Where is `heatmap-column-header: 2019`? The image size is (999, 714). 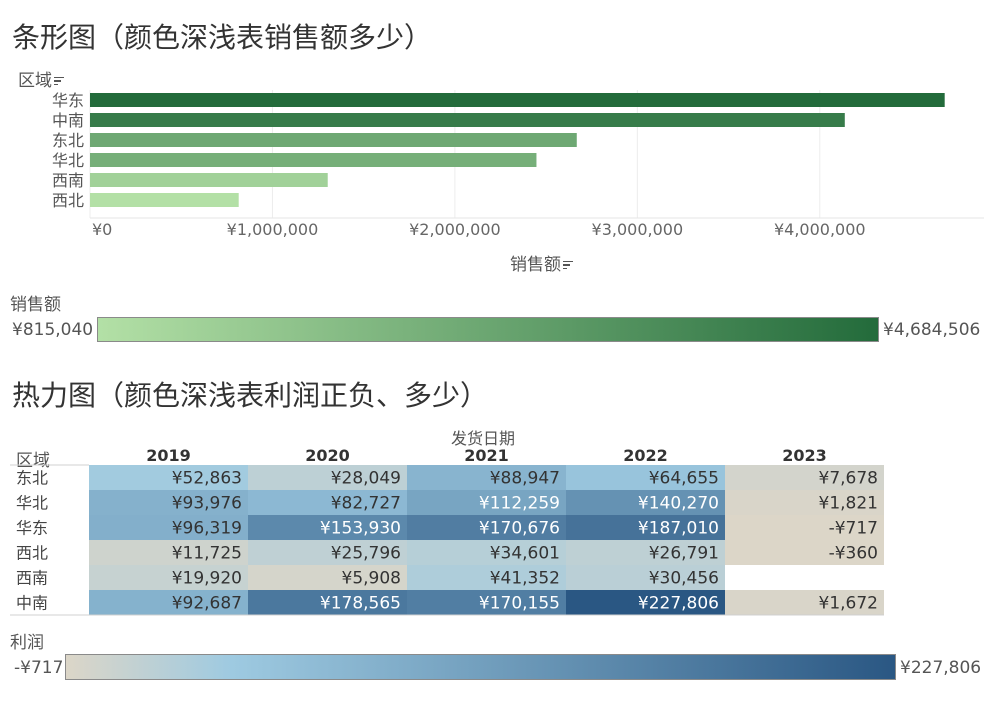 heatmap-column-header: 2019 is located at coordinates (168, 455).